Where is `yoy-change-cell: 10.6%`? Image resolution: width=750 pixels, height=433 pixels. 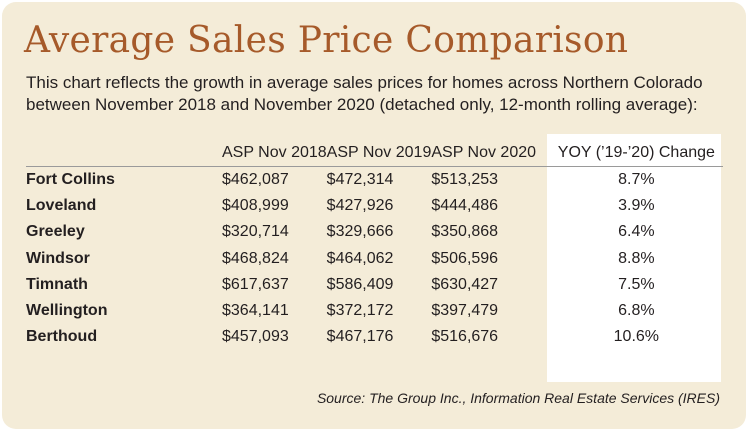
yoy-change-cell: 10.6% is located at coordinates (636, 337).